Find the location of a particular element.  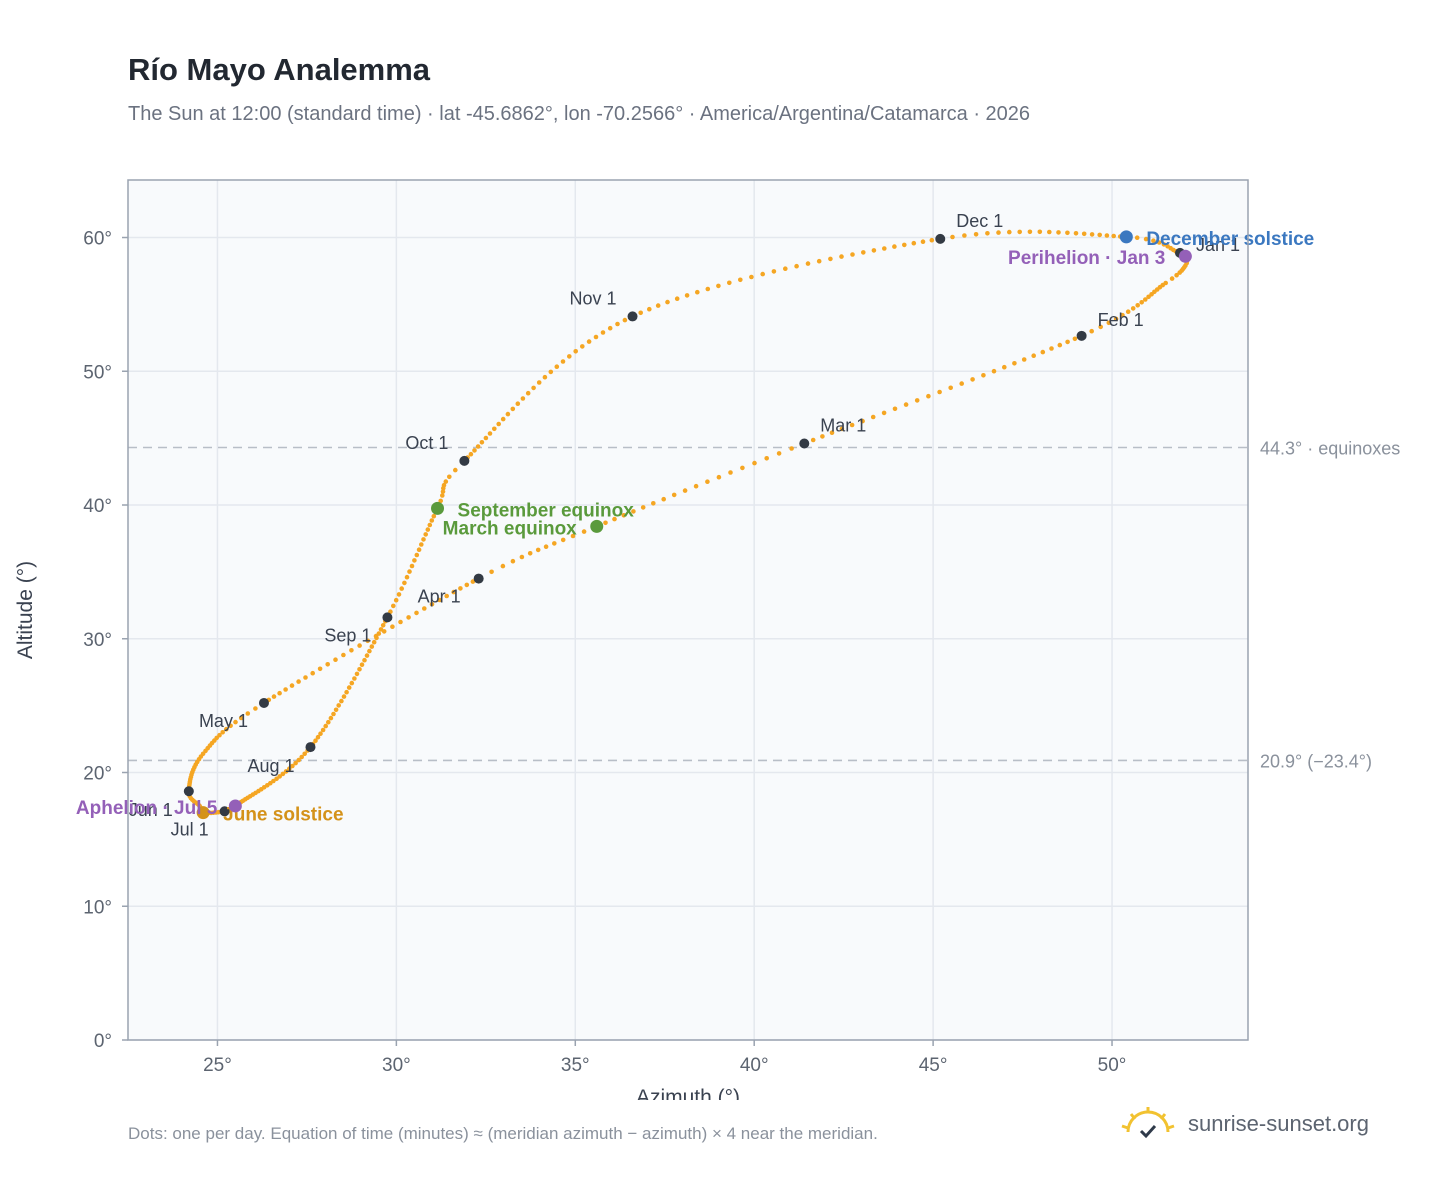

chart-title: Río Mayo Analemma is located at coordinates (279, 69).